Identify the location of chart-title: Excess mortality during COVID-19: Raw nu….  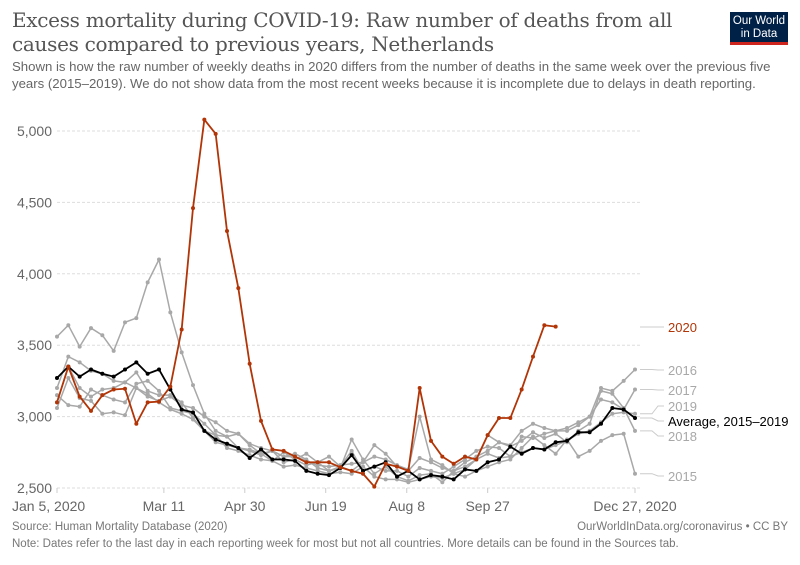
(342, 32).